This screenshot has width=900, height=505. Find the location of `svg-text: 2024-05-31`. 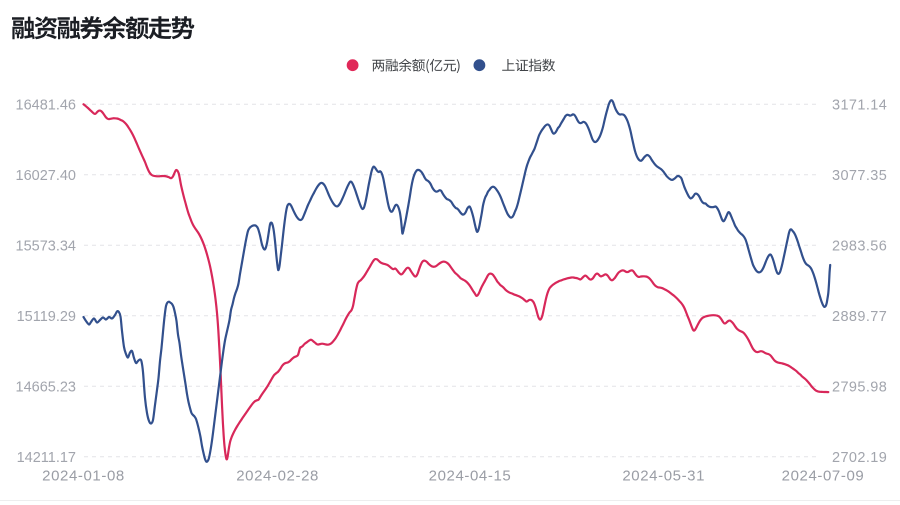

svg-text: 2024-05-31 is located at coordinates (663, 476).